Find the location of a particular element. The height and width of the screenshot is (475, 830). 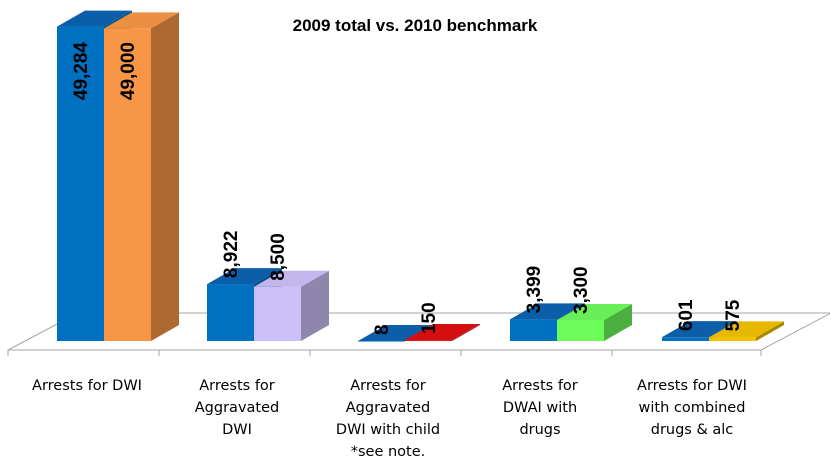

data-label-2-5: 575 is located at coordinates (733, 315).